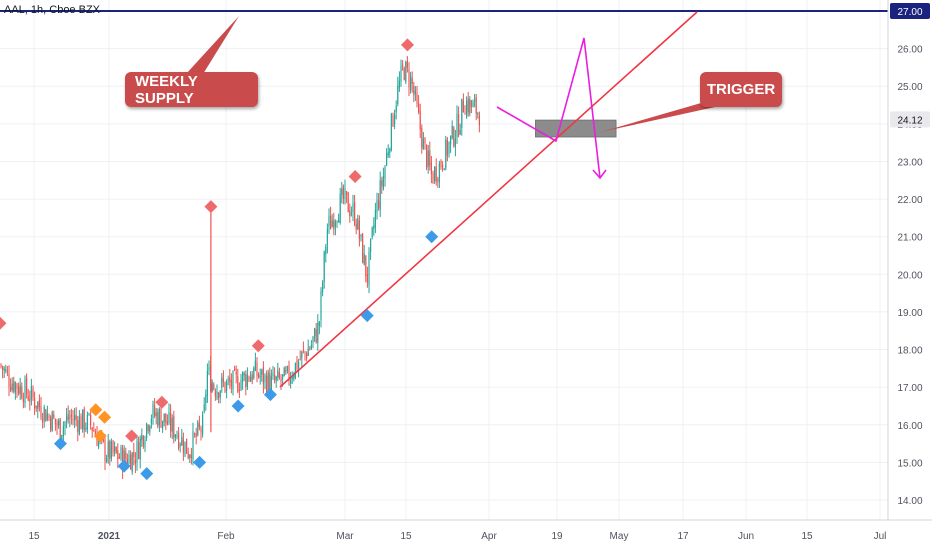 The image size is (932, 555). Describe the element at coordinates (683, 536) in the screenshot. I see `time-tick-label: 17` at that location.